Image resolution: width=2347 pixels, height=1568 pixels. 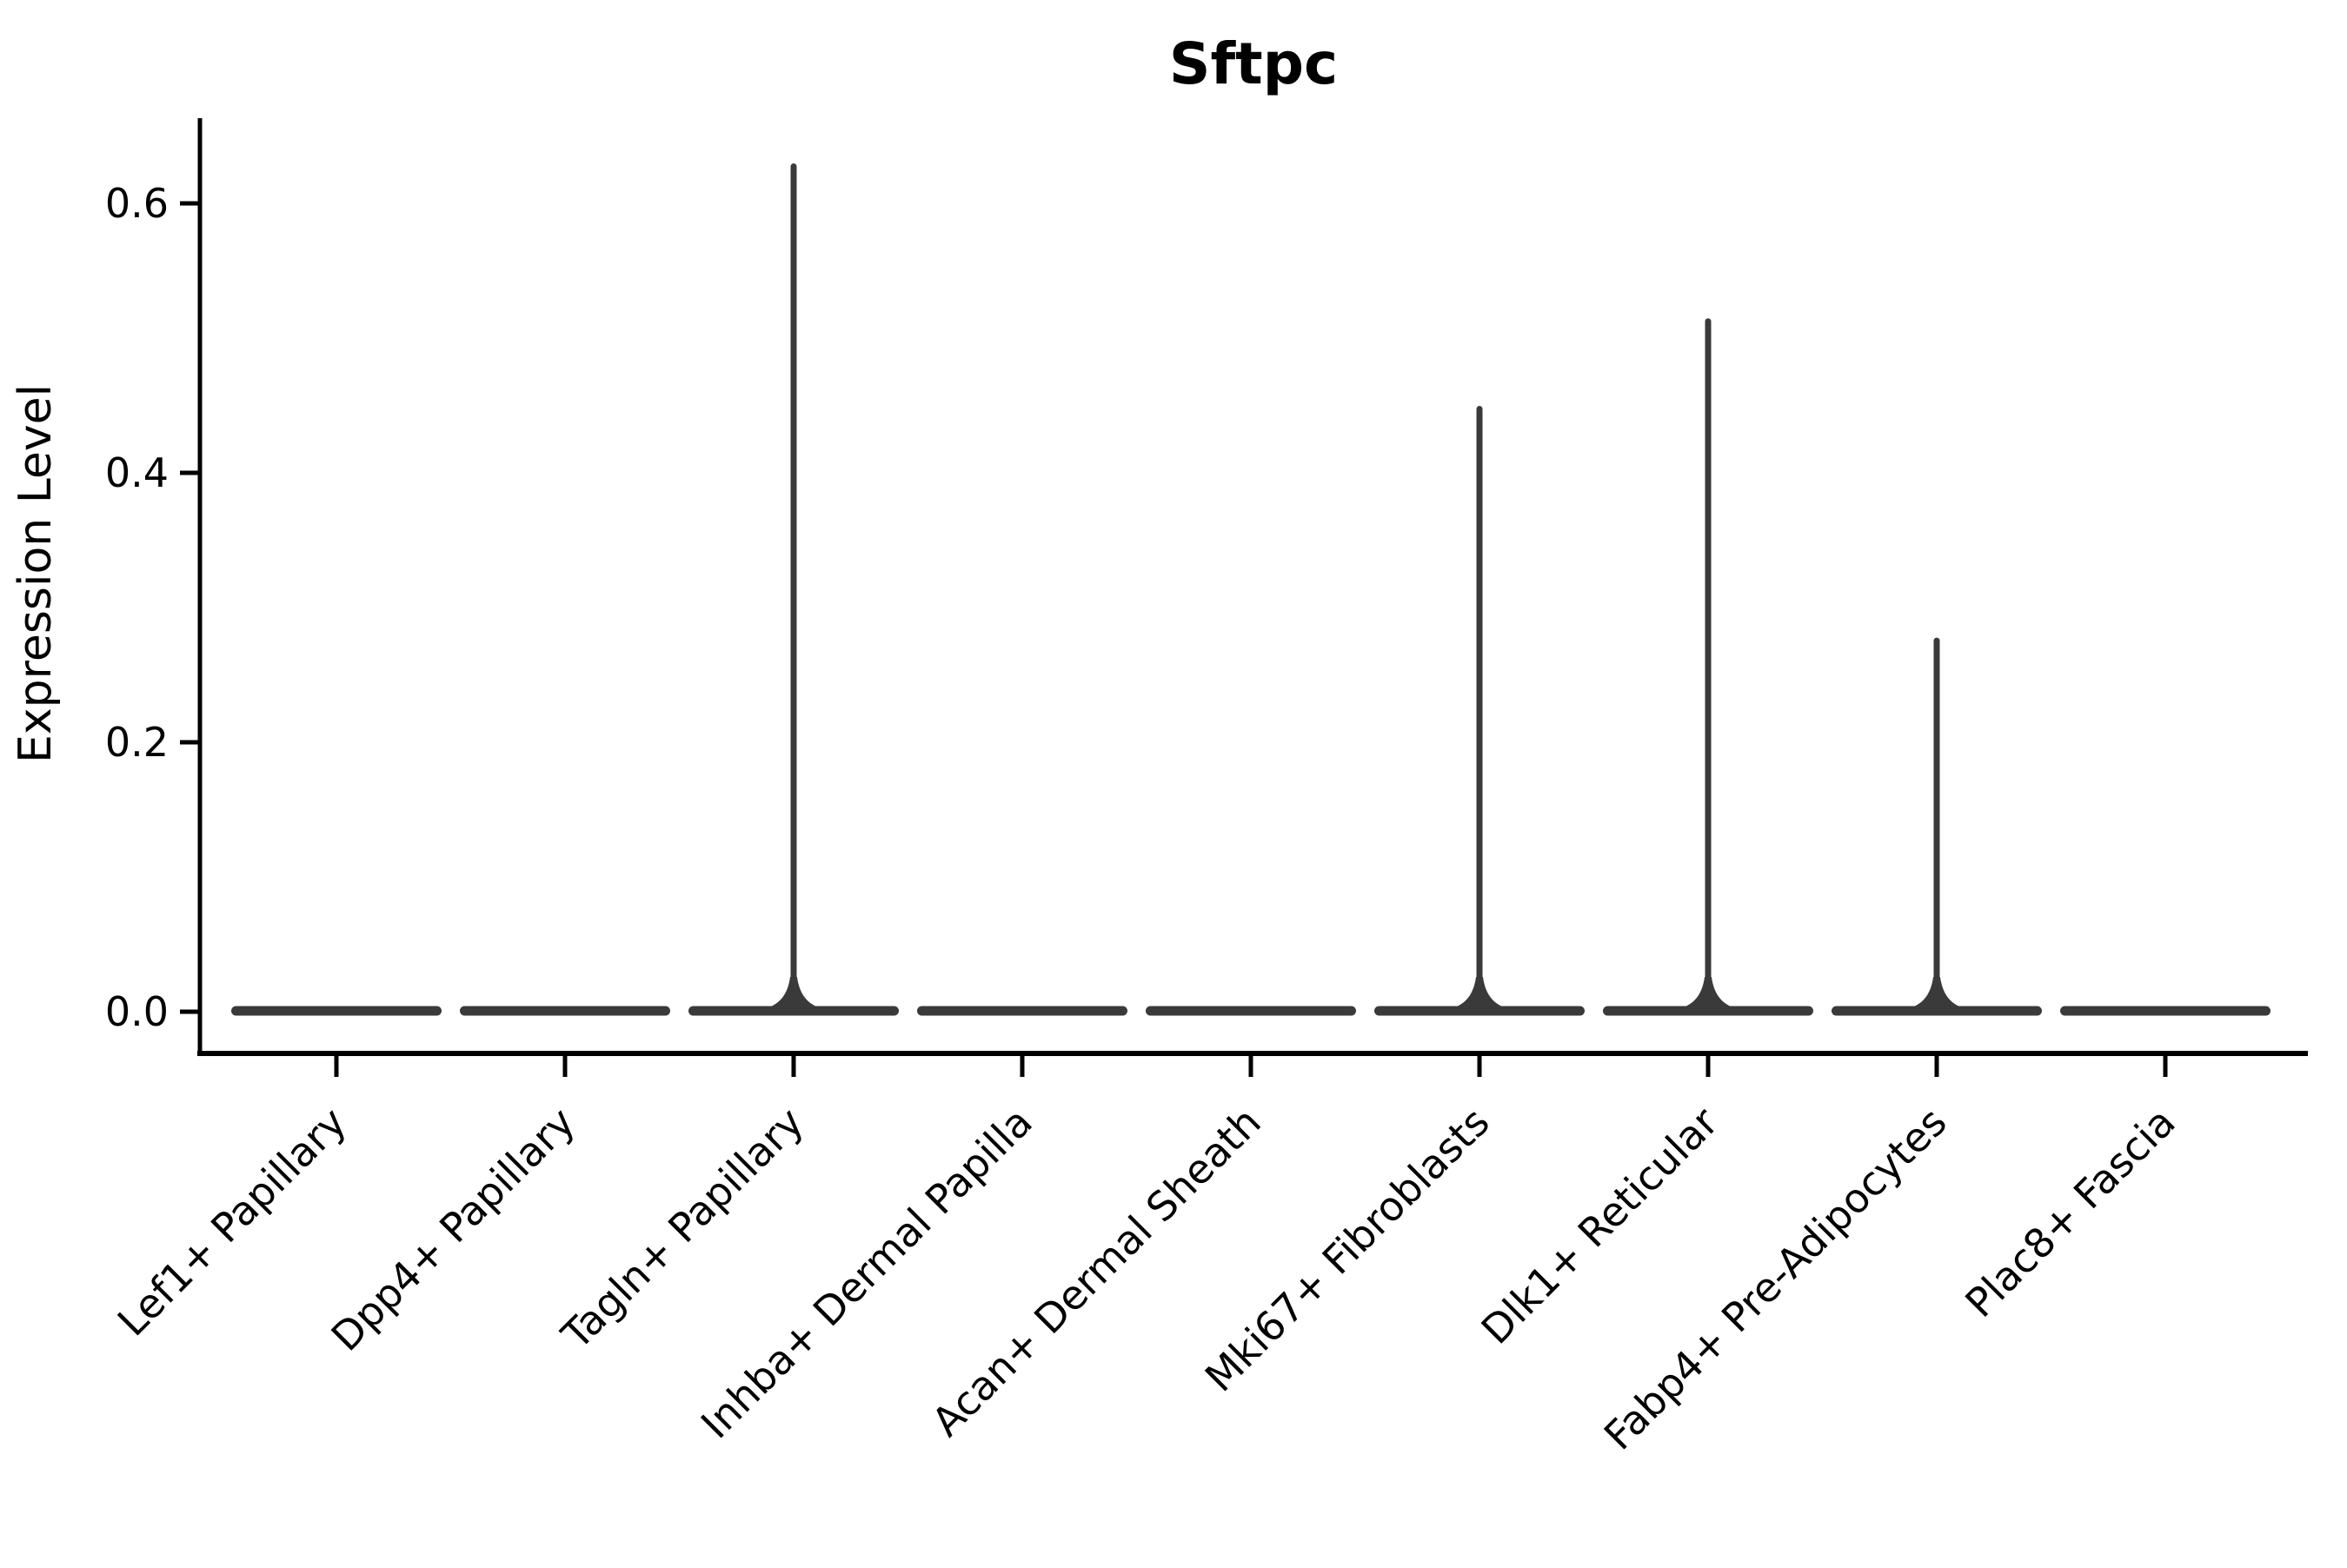 What do you see at coordinates (233, 1222) in the screenshot?
I see `x-category-label: Lef1+ Papillary` at bounding box center [233, 1222].